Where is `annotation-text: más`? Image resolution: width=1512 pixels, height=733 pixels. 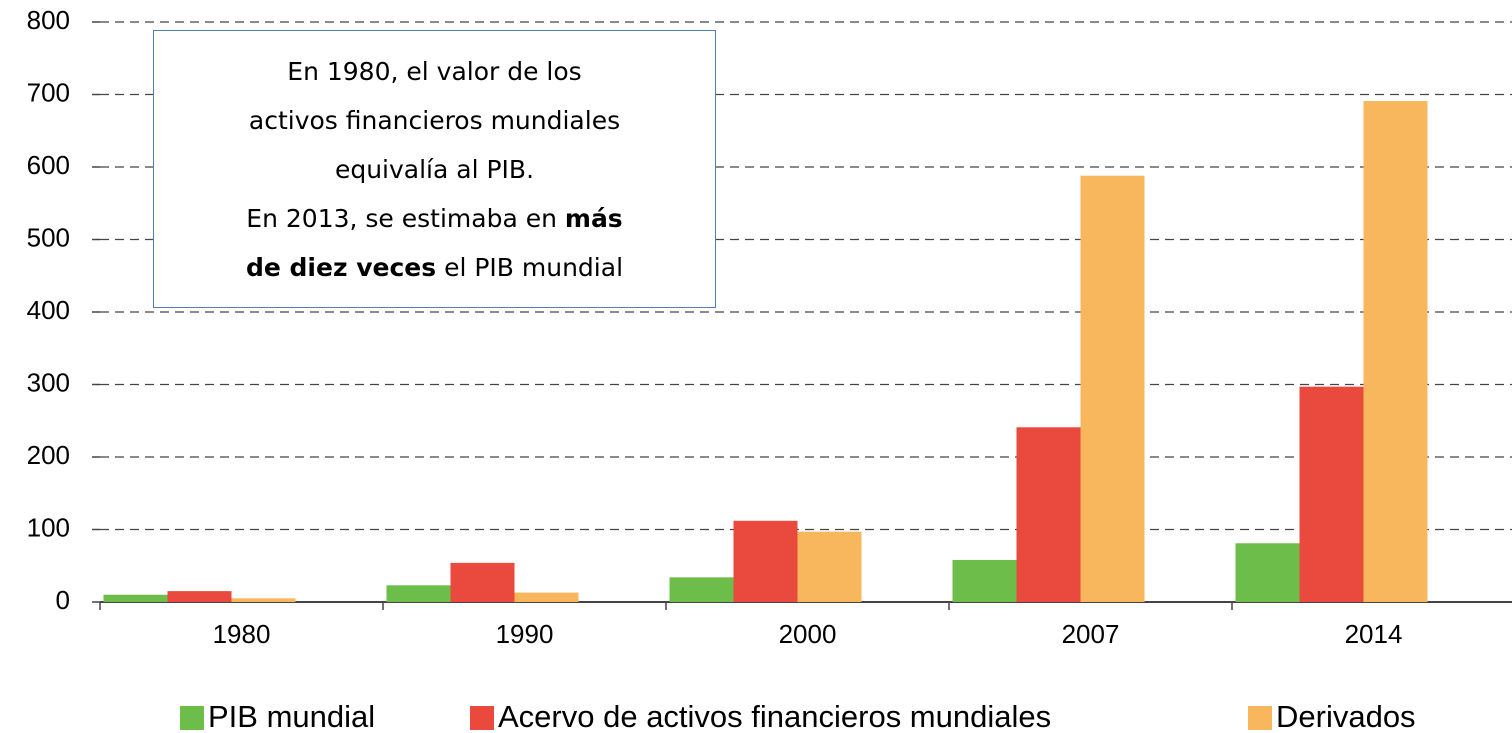
annotation-text: más is located at coordinates (593, 218).